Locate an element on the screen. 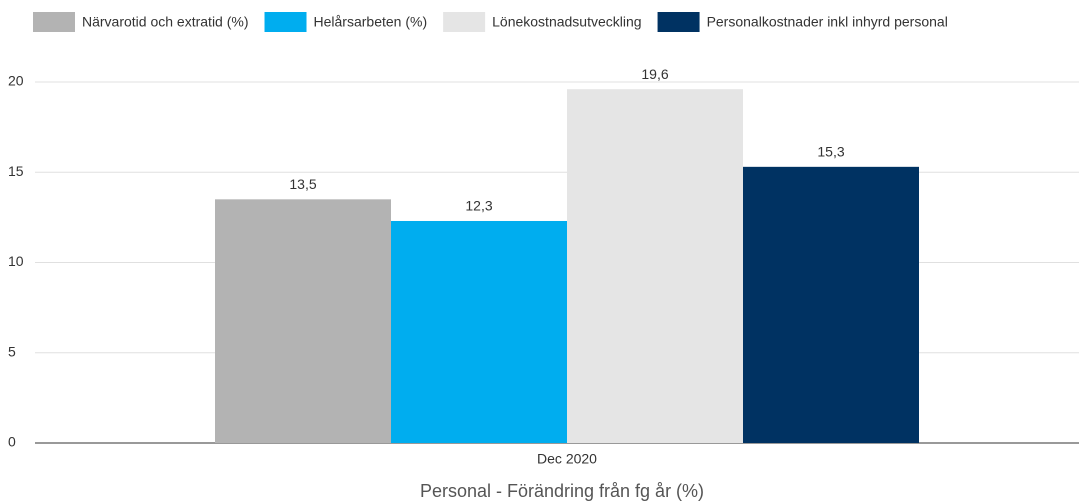 This screenshot has width=1079, height=504. legend-label: Helårsarbeten (%) is located at coordinates (371, 22).